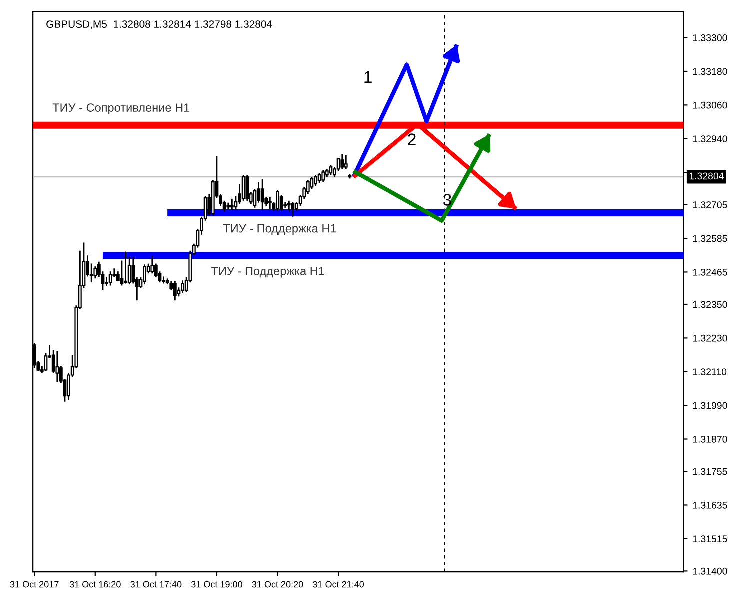 This screenshot has height=599, width=735. Describe the element at coordinates (278, 584) in the screenshot. I see `x-tick-label: 31 Oct 20:20` at that location.